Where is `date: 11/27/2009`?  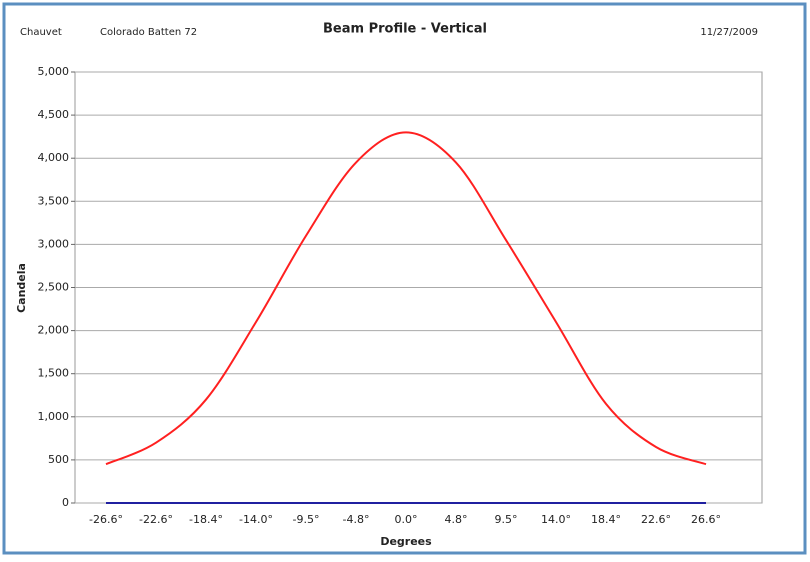 date: 11/27/2009 is located at coordinates (729, 32).